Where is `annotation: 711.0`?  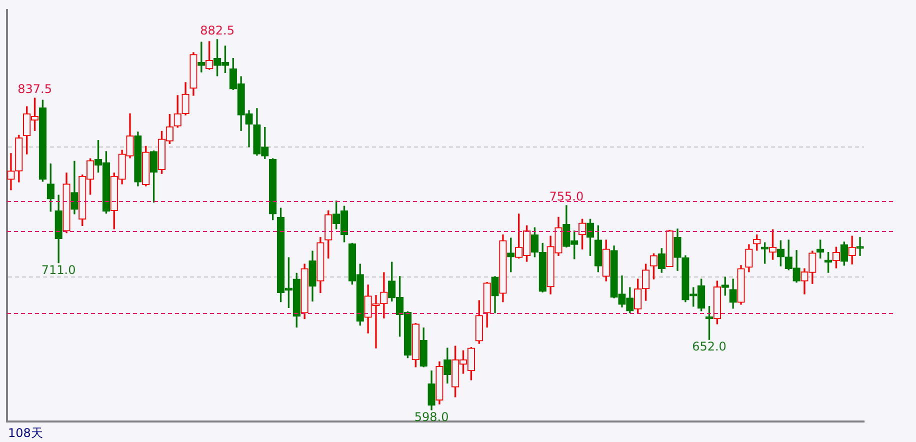
annotation: 711.0 is located at coordinates (58, 269).